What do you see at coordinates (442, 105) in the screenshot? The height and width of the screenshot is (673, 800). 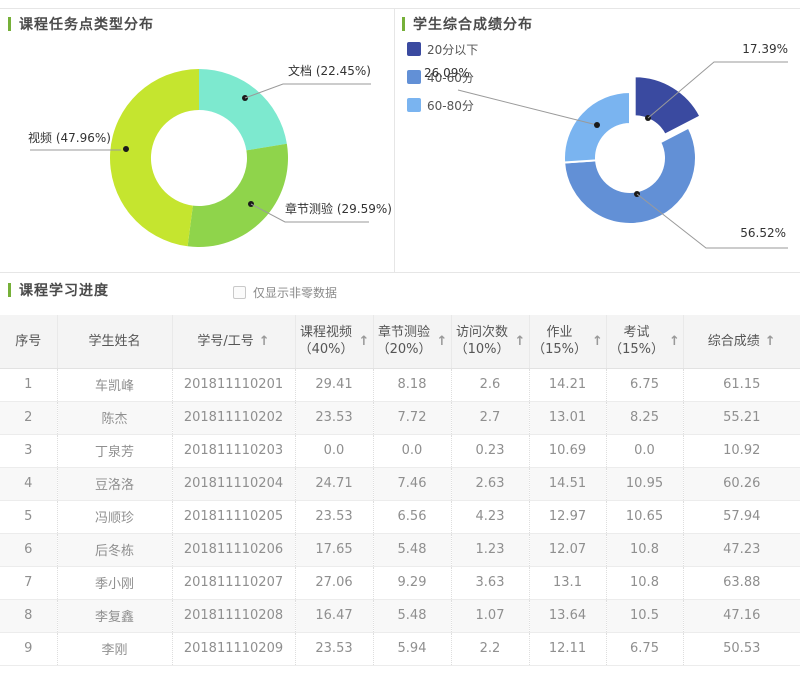 I see `legend-item-60-80分: 60-80分` at bounding box center [442, 105].